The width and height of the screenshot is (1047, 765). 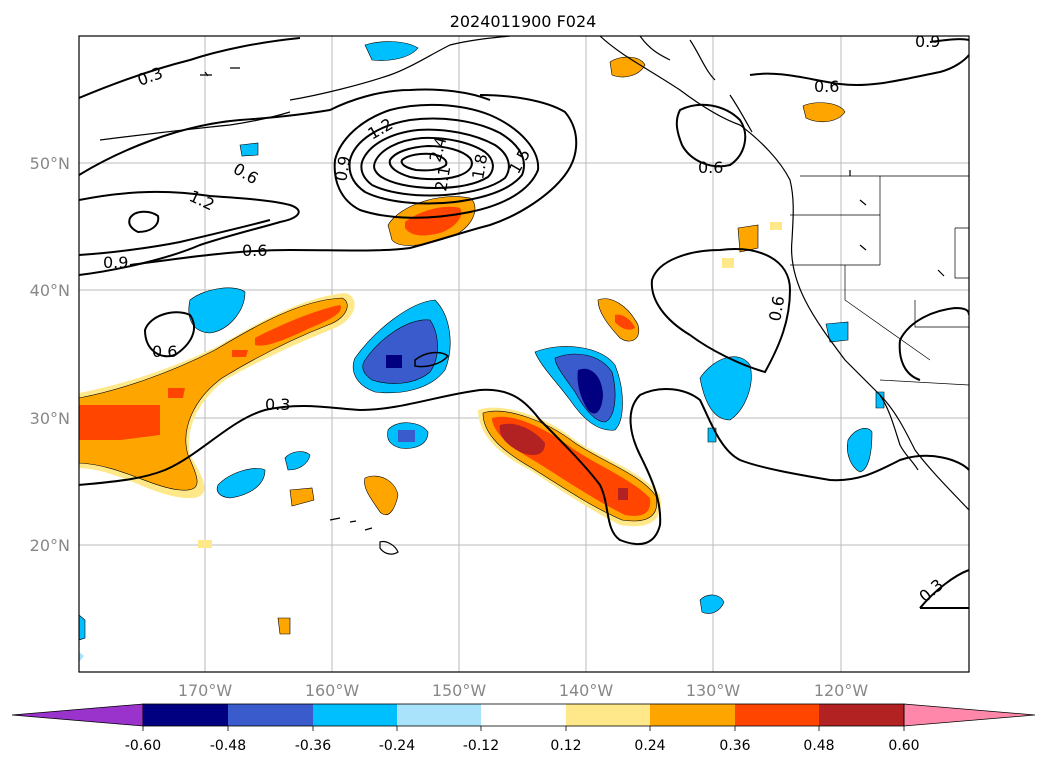 I want to click on lat-label-50n: 50°N, so click(x=50, y=163).